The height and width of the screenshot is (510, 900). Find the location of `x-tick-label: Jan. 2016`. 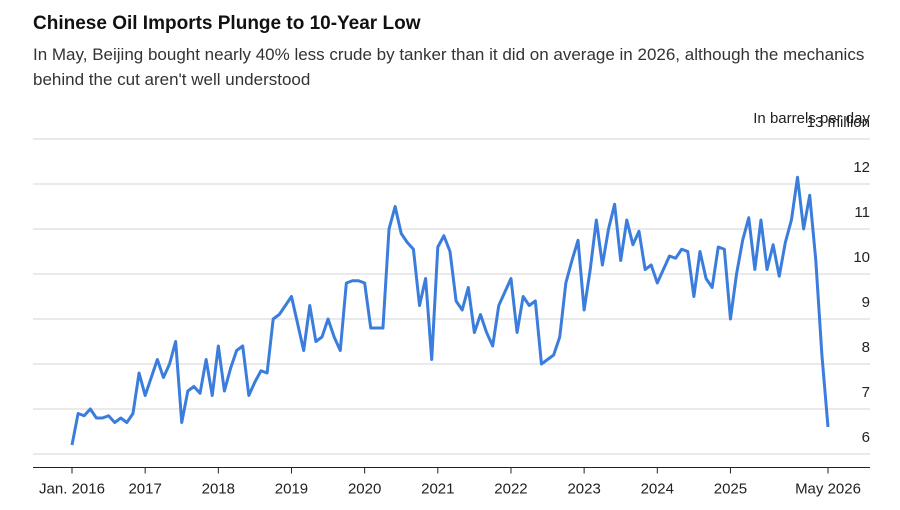

x-tick-label: Jan. 2016 is located at coordinates (72, 488).